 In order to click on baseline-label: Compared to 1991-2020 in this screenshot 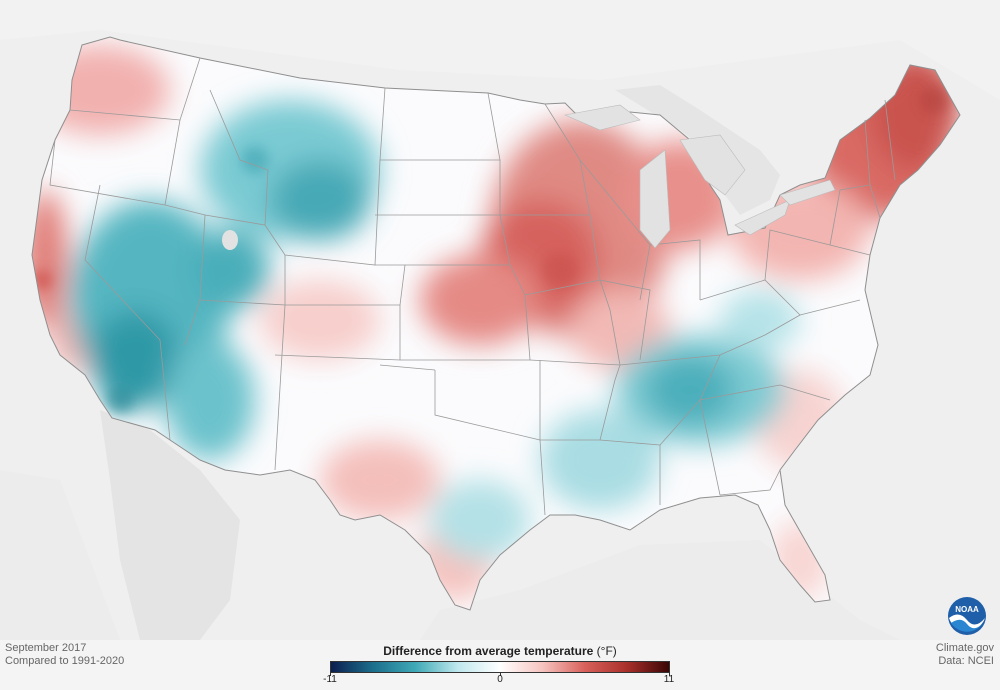, I will do `click(65, 661)`.